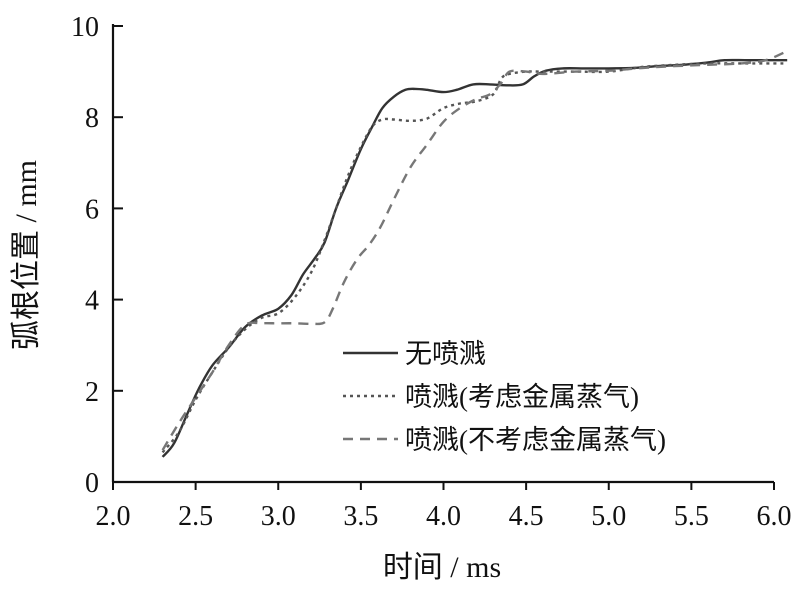 This screenshot has height=590, width=800. What do you see at coordinates (113, 516) in the screenshot?
I see `x-tick-label: 2.0` at bounding box center [113, 516].